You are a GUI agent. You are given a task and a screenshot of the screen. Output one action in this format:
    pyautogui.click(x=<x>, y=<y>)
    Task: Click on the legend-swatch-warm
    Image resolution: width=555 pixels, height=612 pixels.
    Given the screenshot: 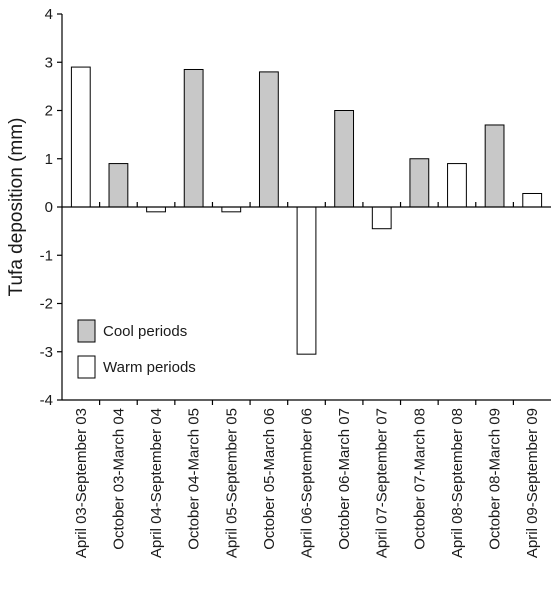 What is the action you would take?
    pyautogui.click(x=86, y=367)
    